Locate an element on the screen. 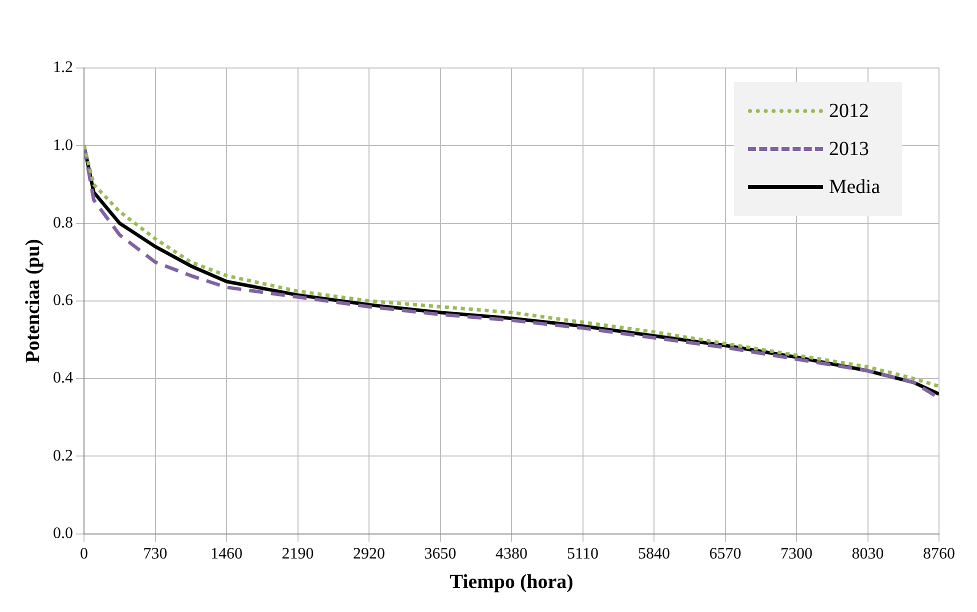  x-tick-label: 2920 is located at coordinates (369, 554).